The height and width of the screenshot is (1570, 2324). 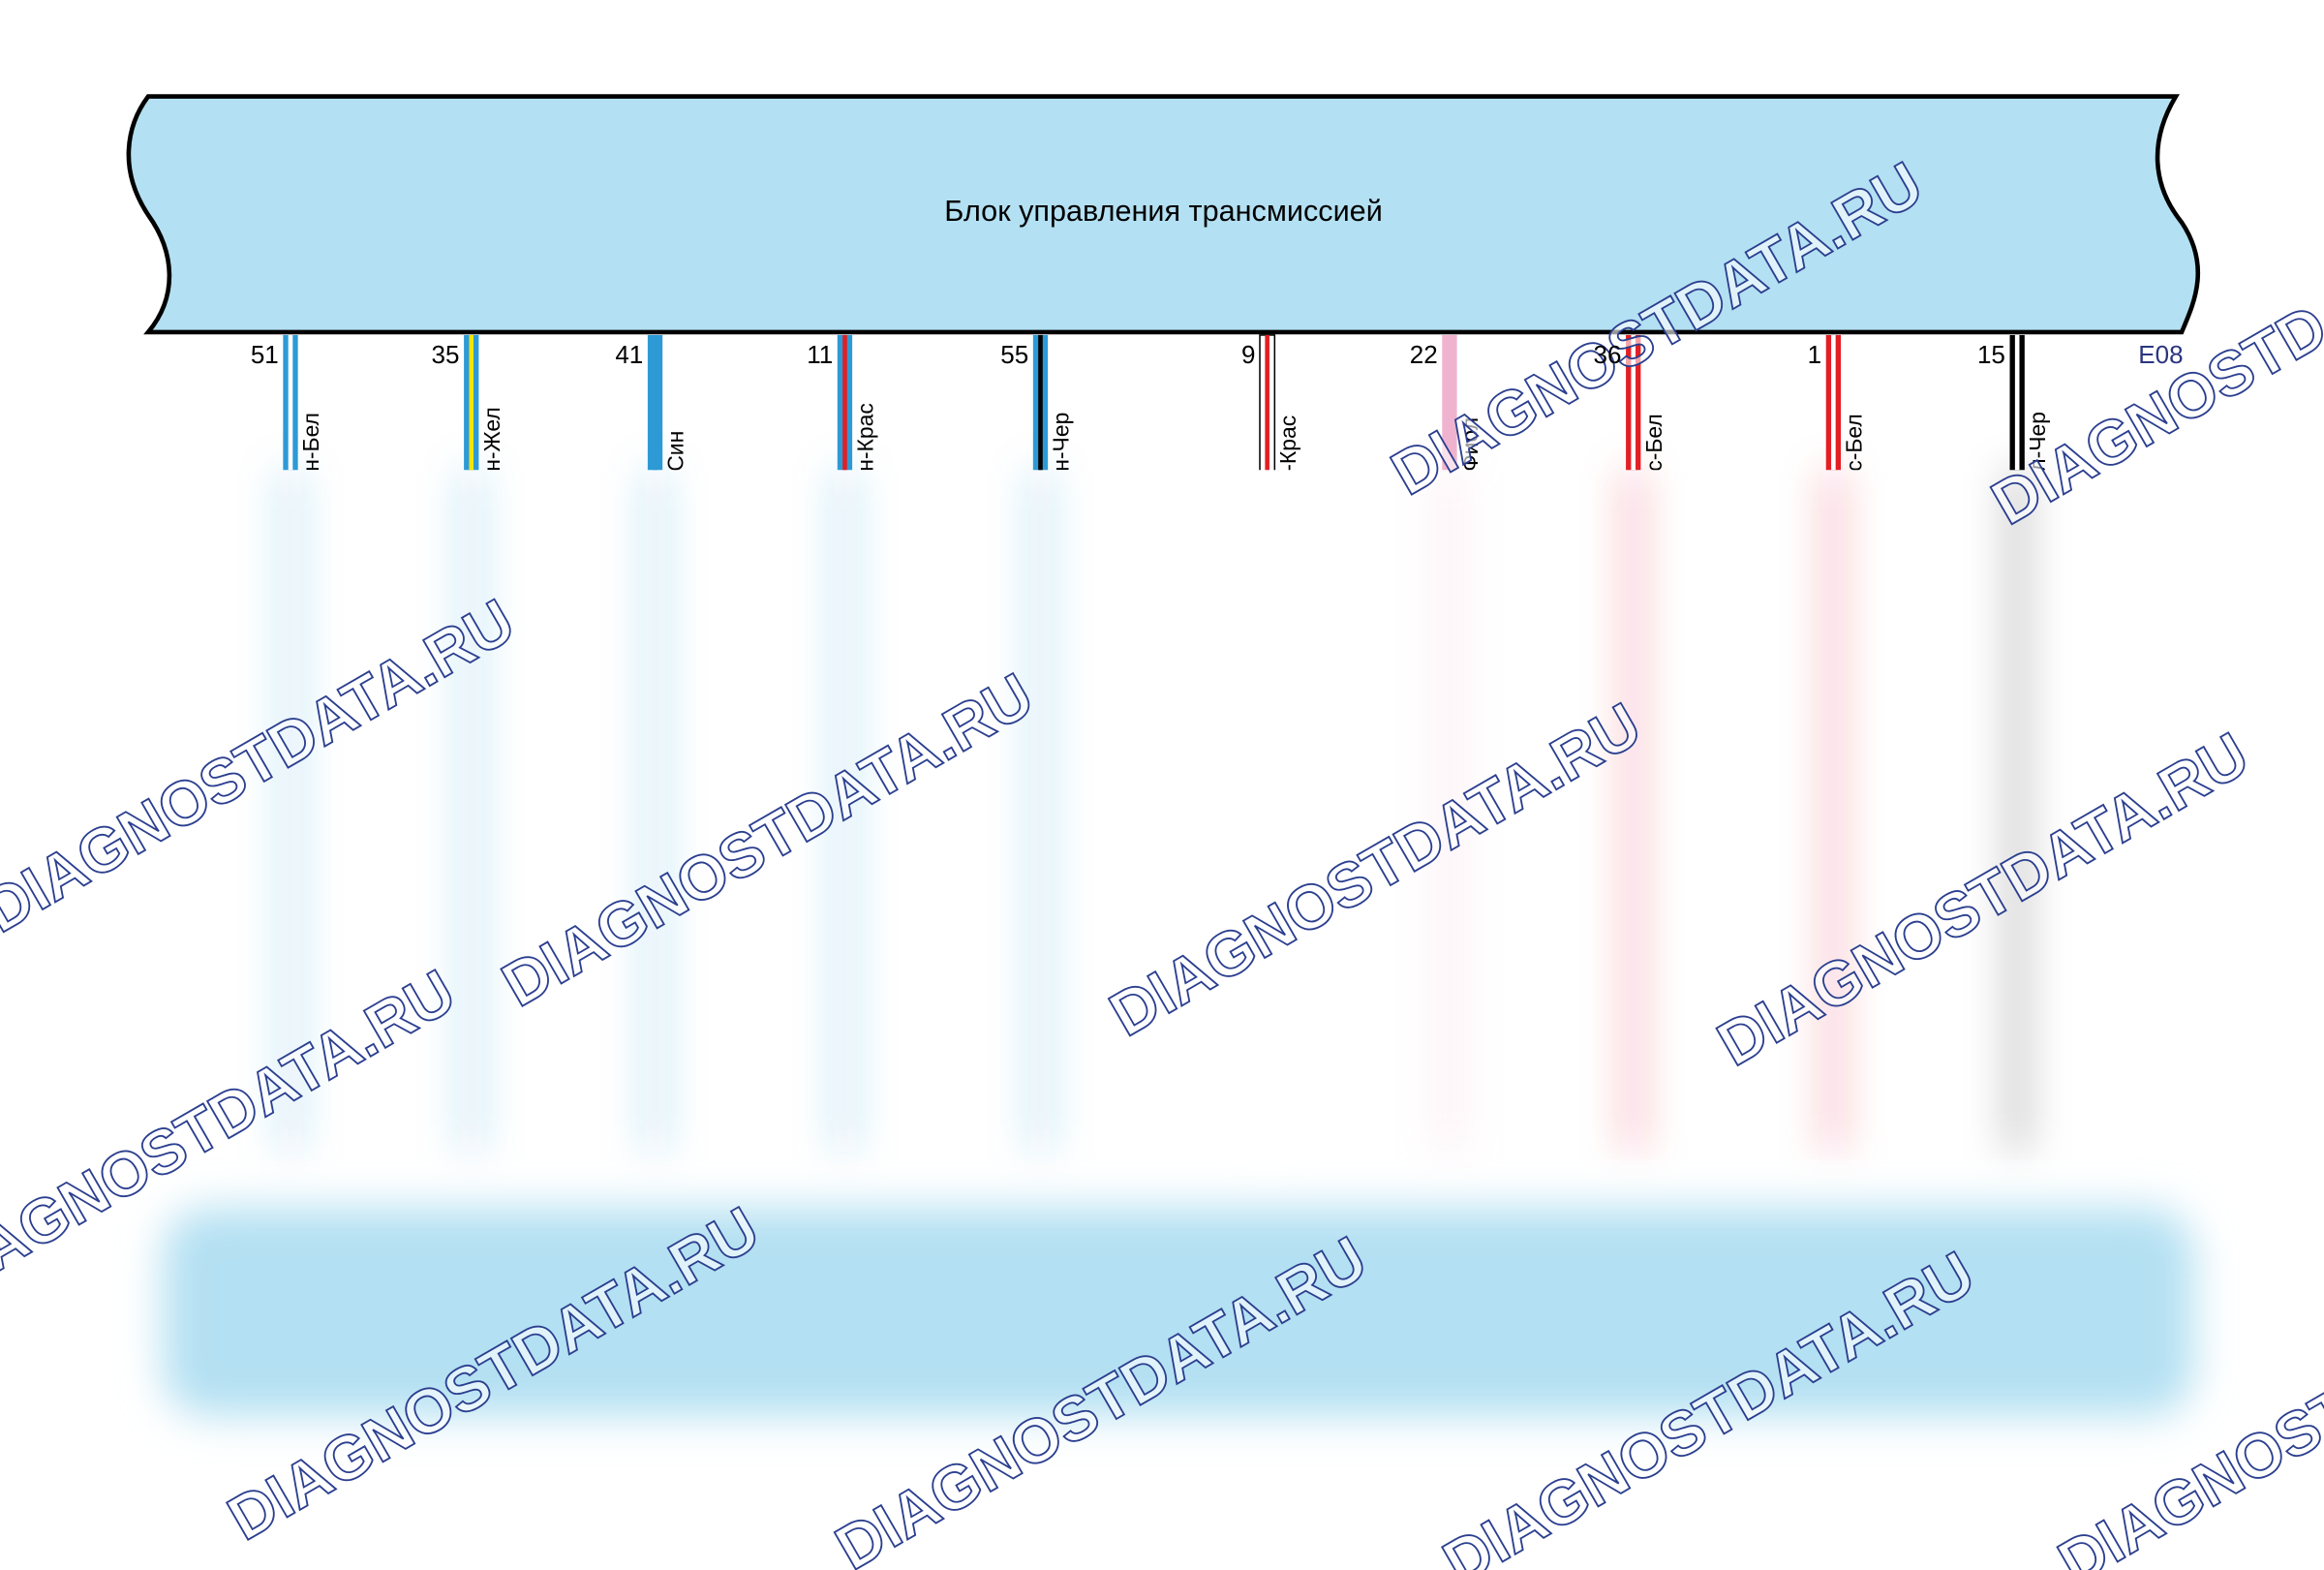 I want to click on pin-number: 51, so click(x=265, y=355).